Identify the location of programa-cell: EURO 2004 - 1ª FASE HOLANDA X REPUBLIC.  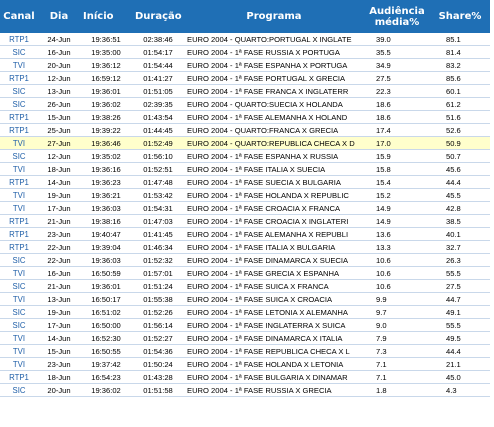
(274, 195).